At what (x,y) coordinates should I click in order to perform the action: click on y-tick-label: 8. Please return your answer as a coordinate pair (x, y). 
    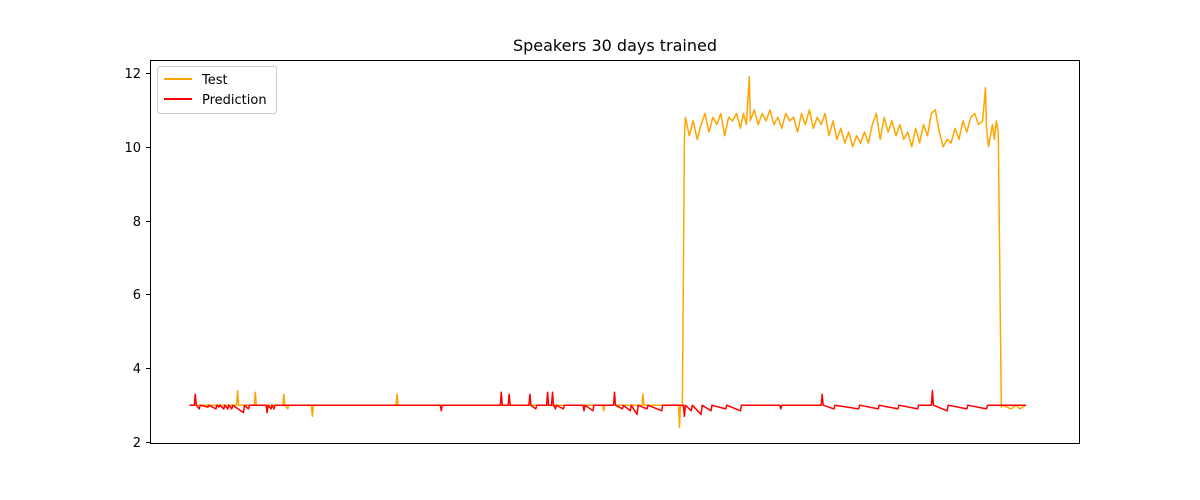
    Looking at the image, I should click on (137, 222).